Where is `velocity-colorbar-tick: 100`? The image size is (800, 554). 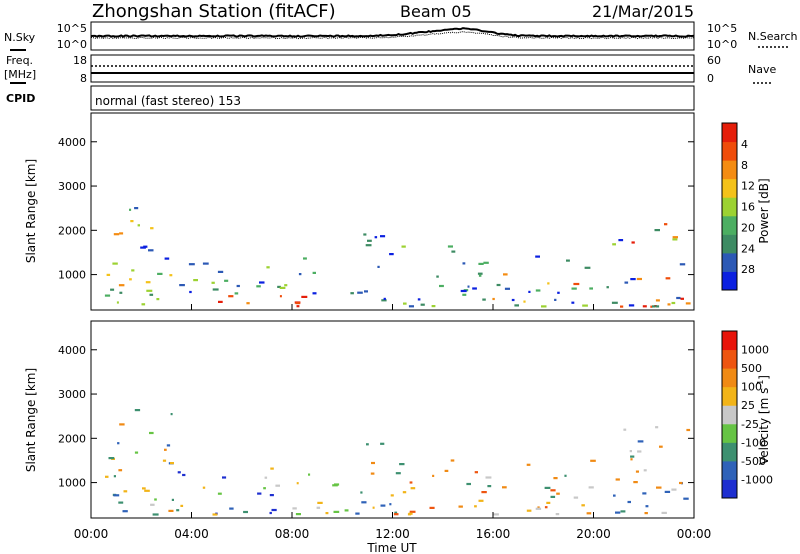
velocity-colorbar-tick: 100 is located at coordinates (751, 387).